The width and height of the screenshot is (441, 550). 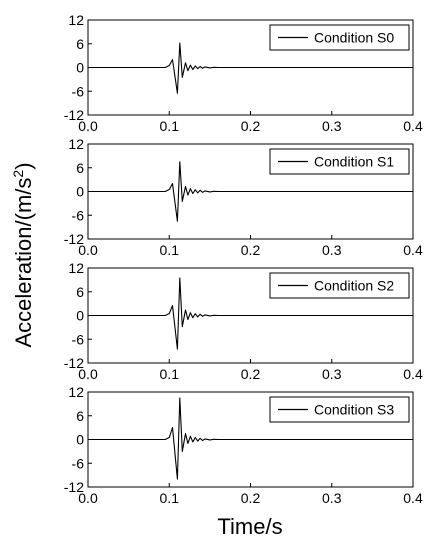 What do you see at coordinates (249, 526) in the screenshot?
I see `x-axis-title: Time/s` at bounding box center [249, 526].